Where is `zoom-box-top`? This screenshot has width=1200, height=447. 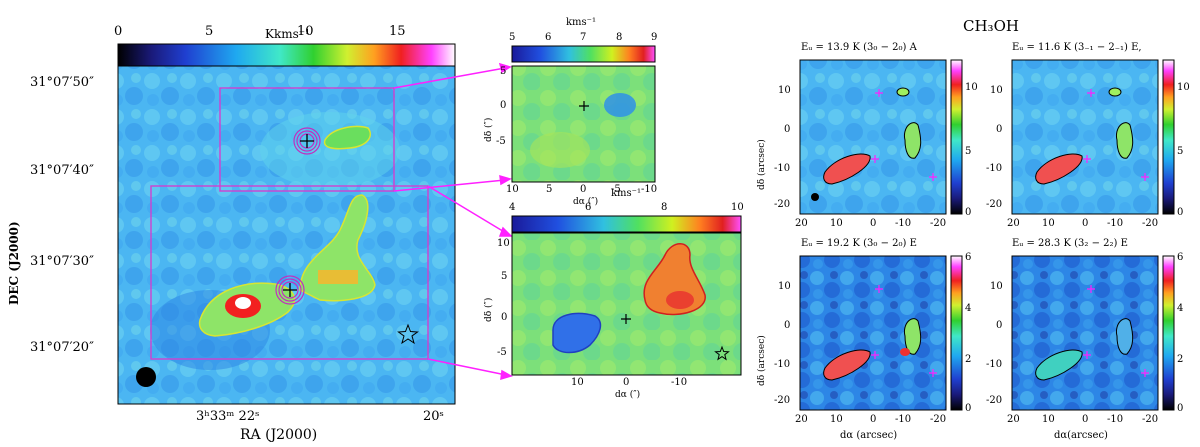
zoom-box-top is located at coordinates (307, 139).